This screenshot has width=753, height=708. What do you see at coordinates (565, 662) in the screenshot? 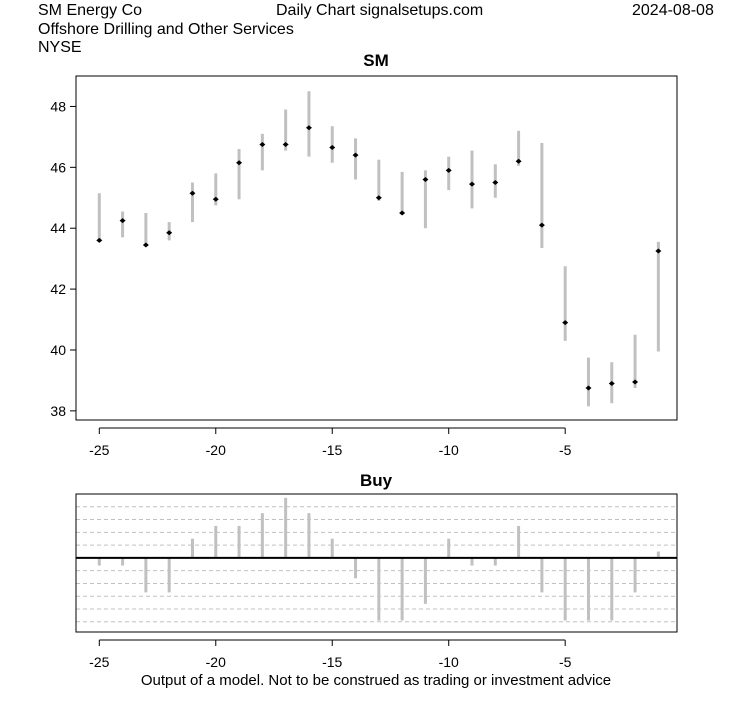
I see `signal-x-tick-label: -5` at bounding box center [565, 662].